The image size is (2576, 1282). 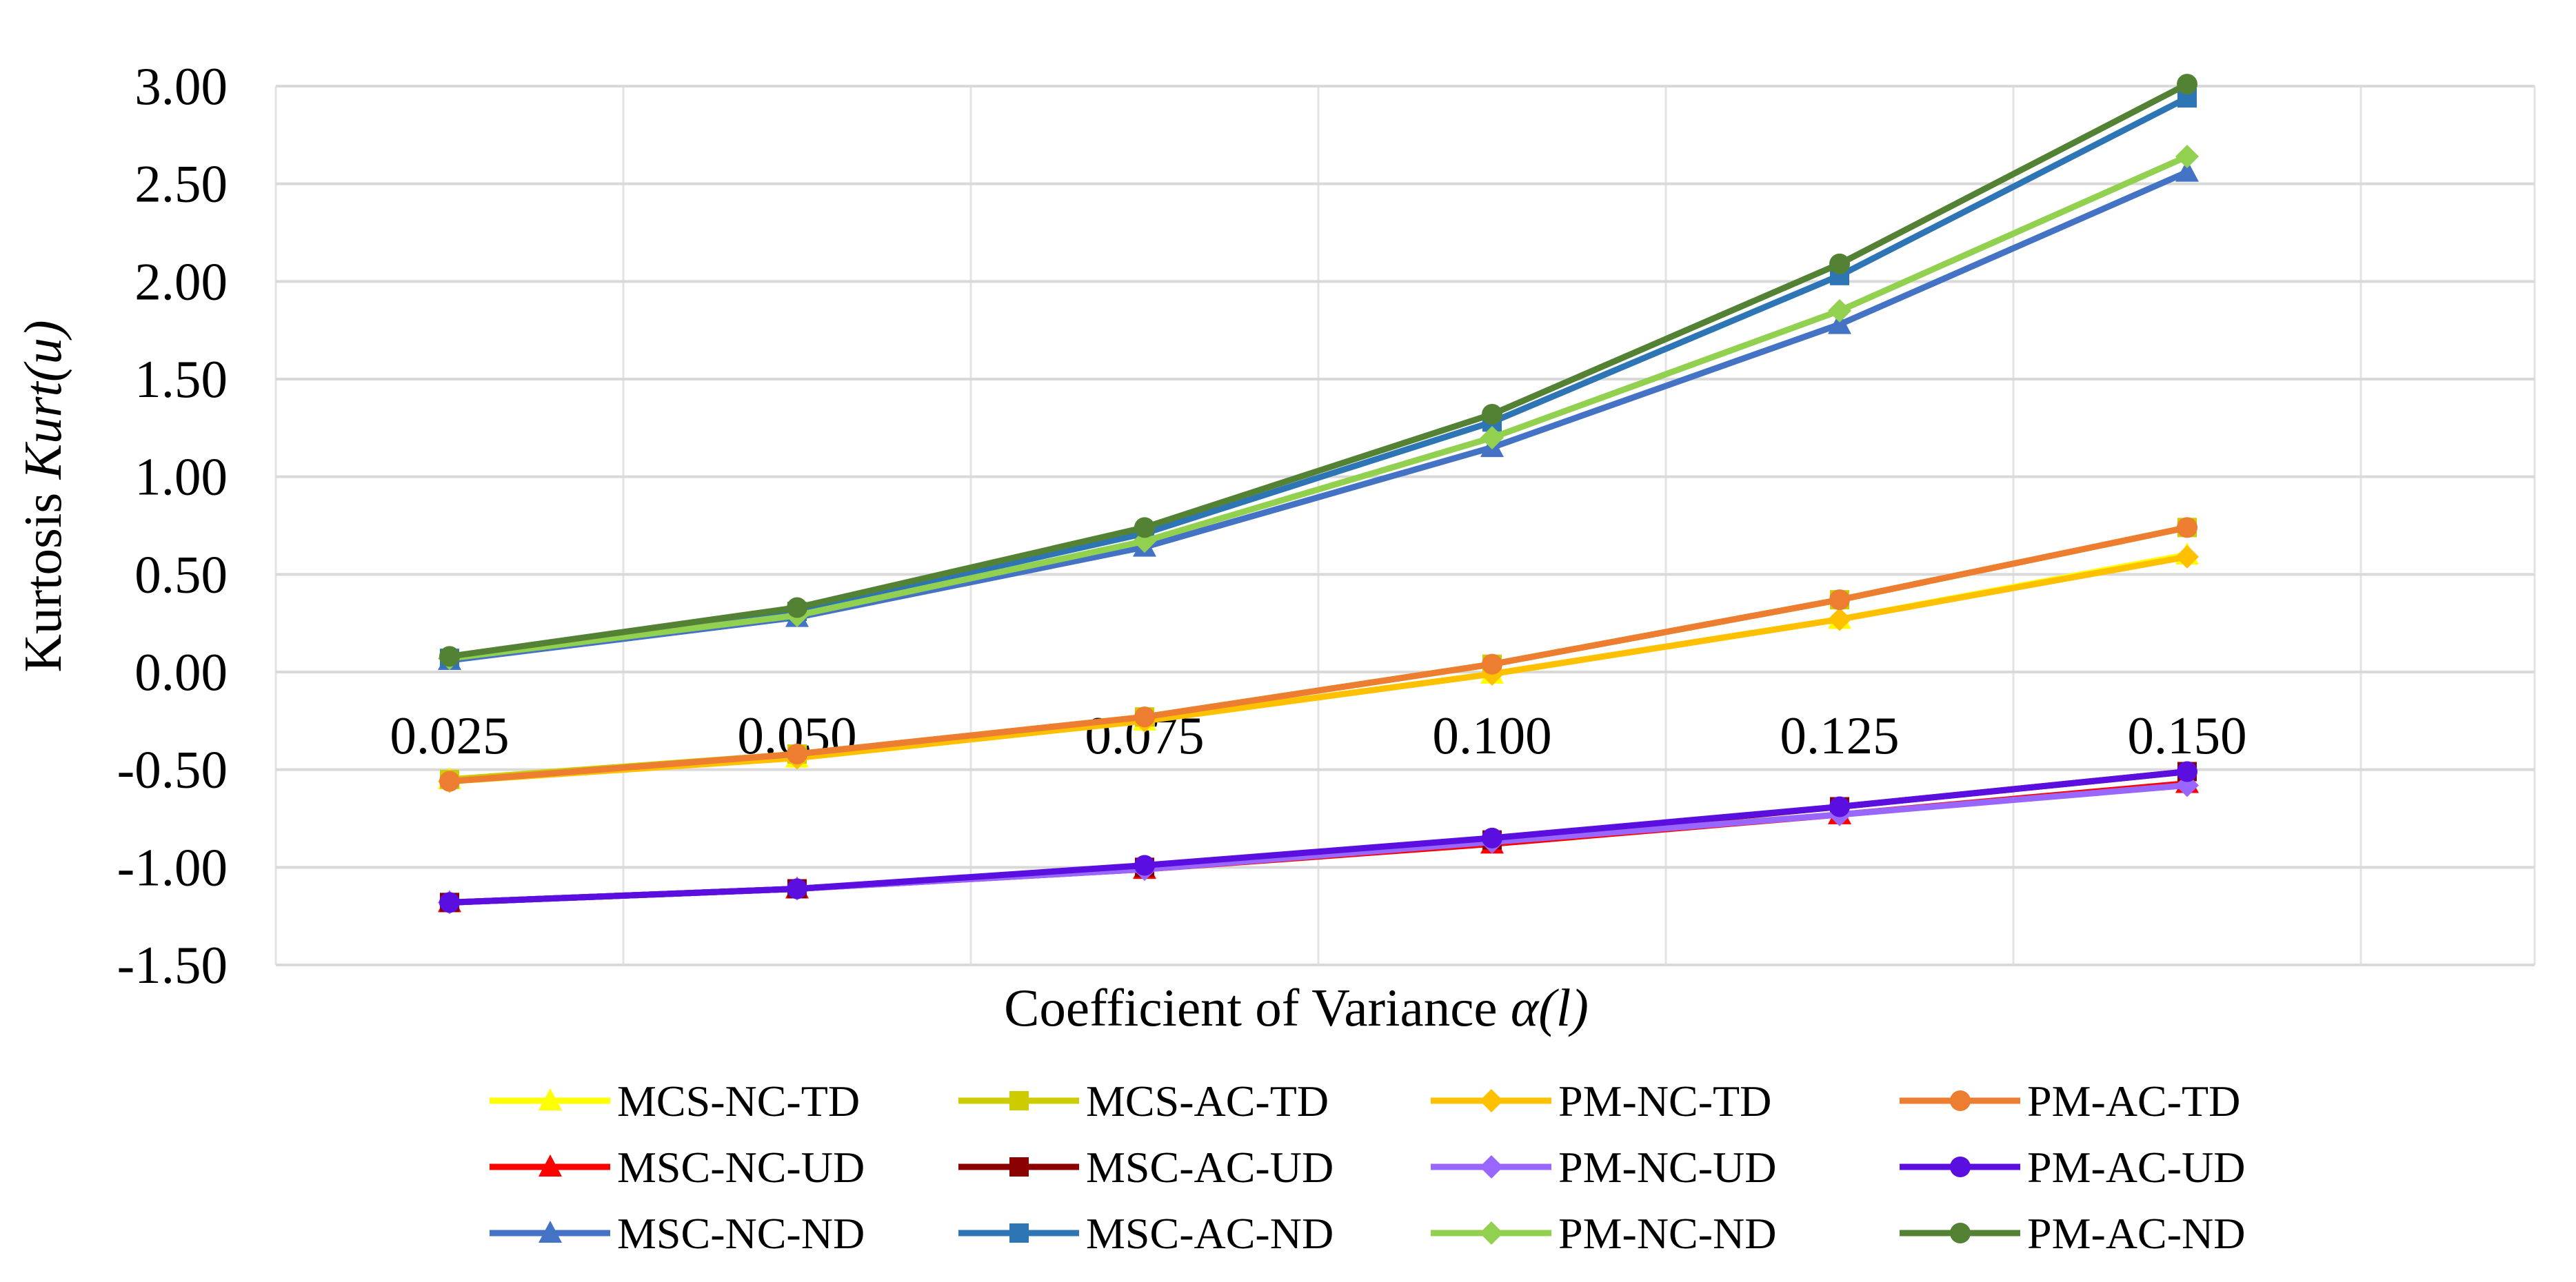 I want to click on y-axis-label: Kurtosis Kurt(u), so click(x=42, y=496).